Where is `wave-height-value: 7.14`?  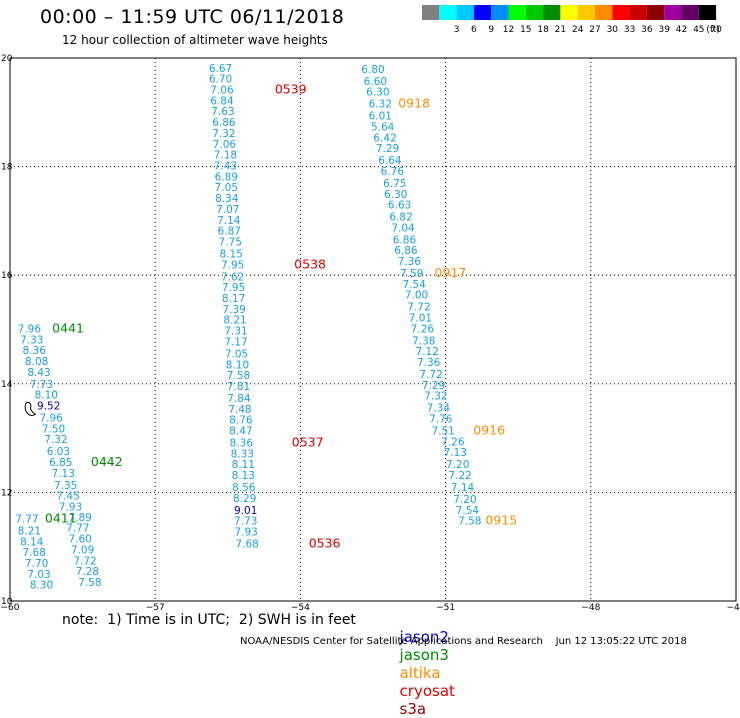 wave-height-value: 7.14 is located at coordinates (463, 488).